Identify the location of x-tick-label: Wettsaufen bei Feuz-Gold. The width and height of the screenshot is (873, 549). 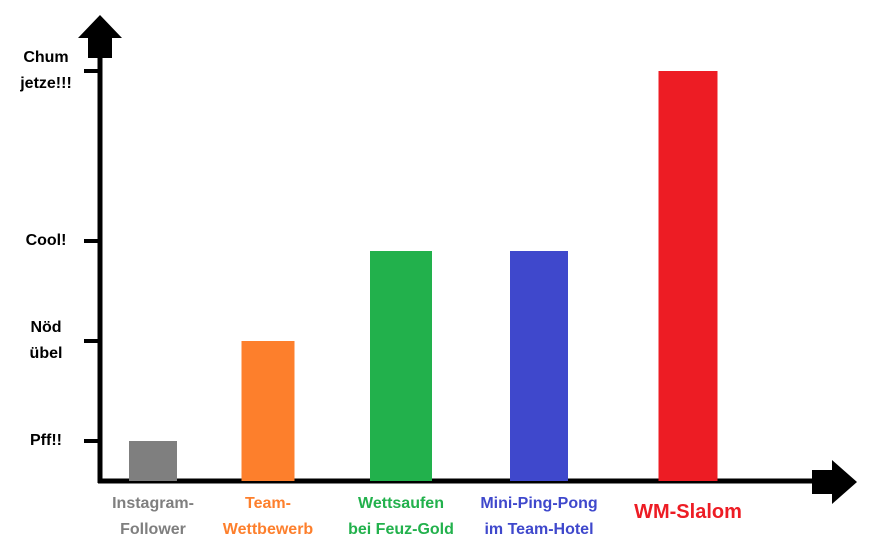
(401, 516).